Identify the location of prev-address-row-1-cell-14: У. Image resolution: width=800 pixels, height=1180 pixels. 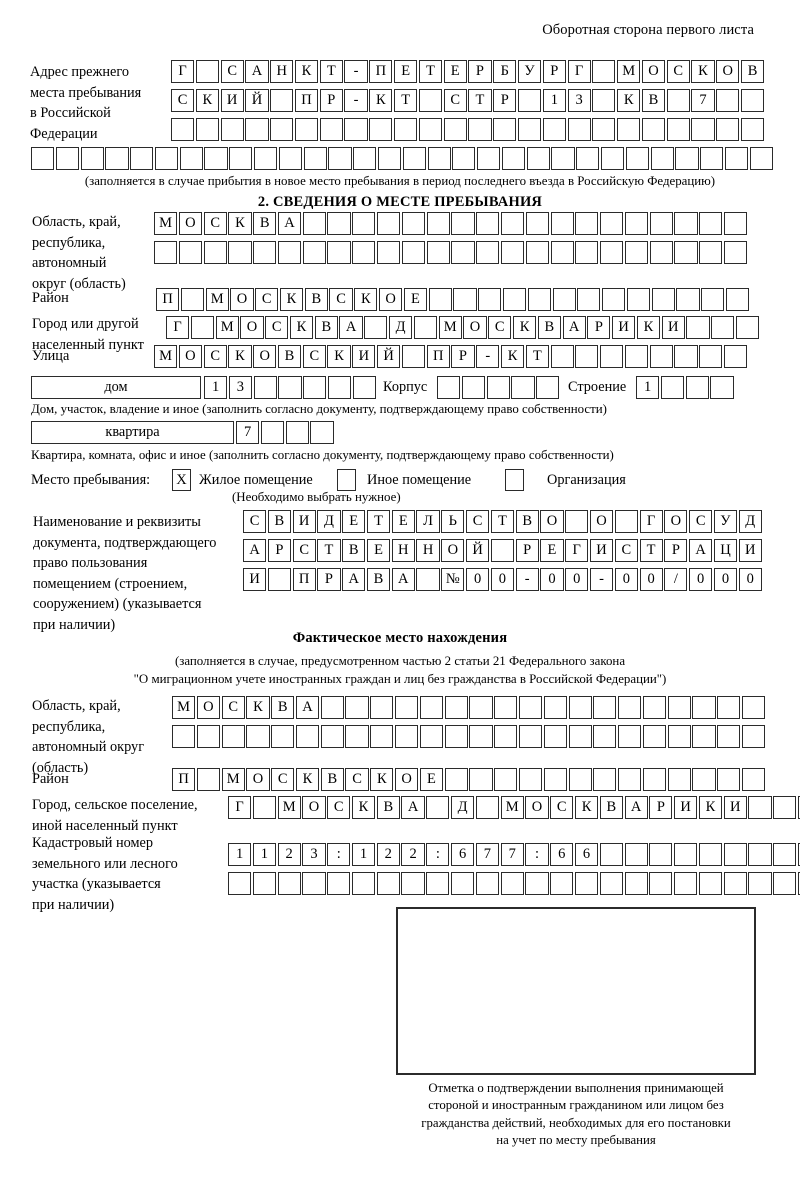
(529, 72).